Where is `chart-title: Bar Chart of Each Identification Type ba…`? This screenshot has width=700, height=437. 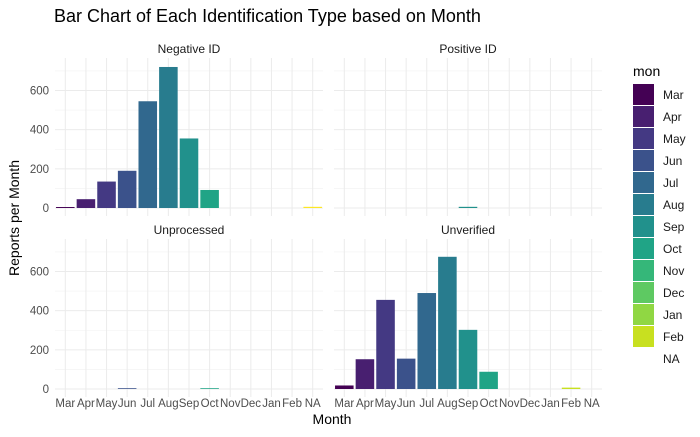 chart-title: Bar Chart of Each Identification Type ba… is located at coordinates (267, 16).